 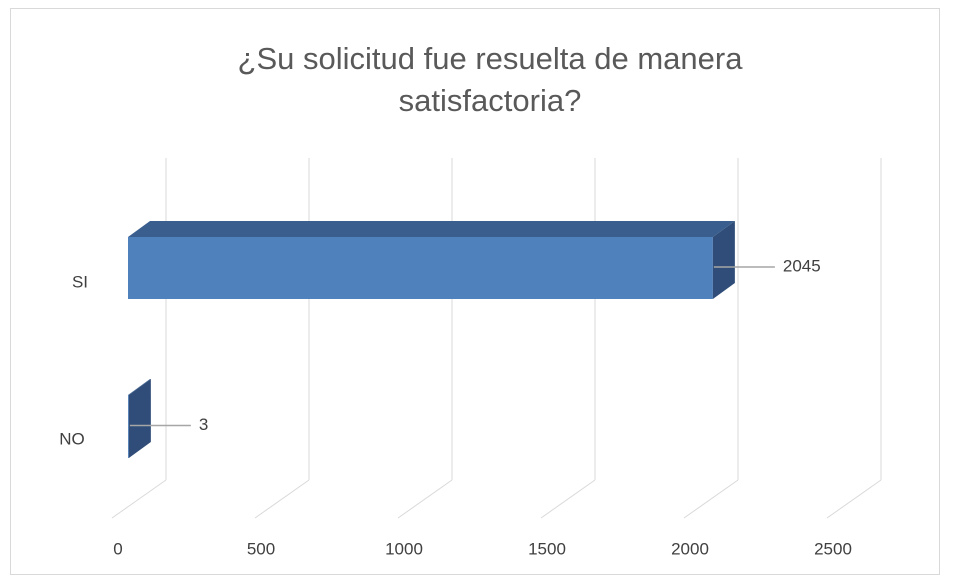 I want to click on x-tick-label: 2000, so click(x=690, y=548).